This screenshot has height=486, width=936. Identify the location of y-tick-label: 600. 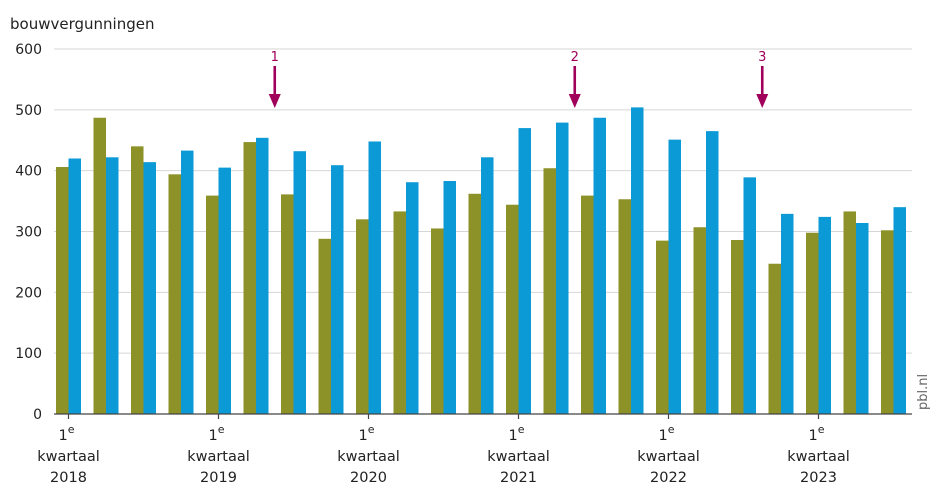
(28, 50).